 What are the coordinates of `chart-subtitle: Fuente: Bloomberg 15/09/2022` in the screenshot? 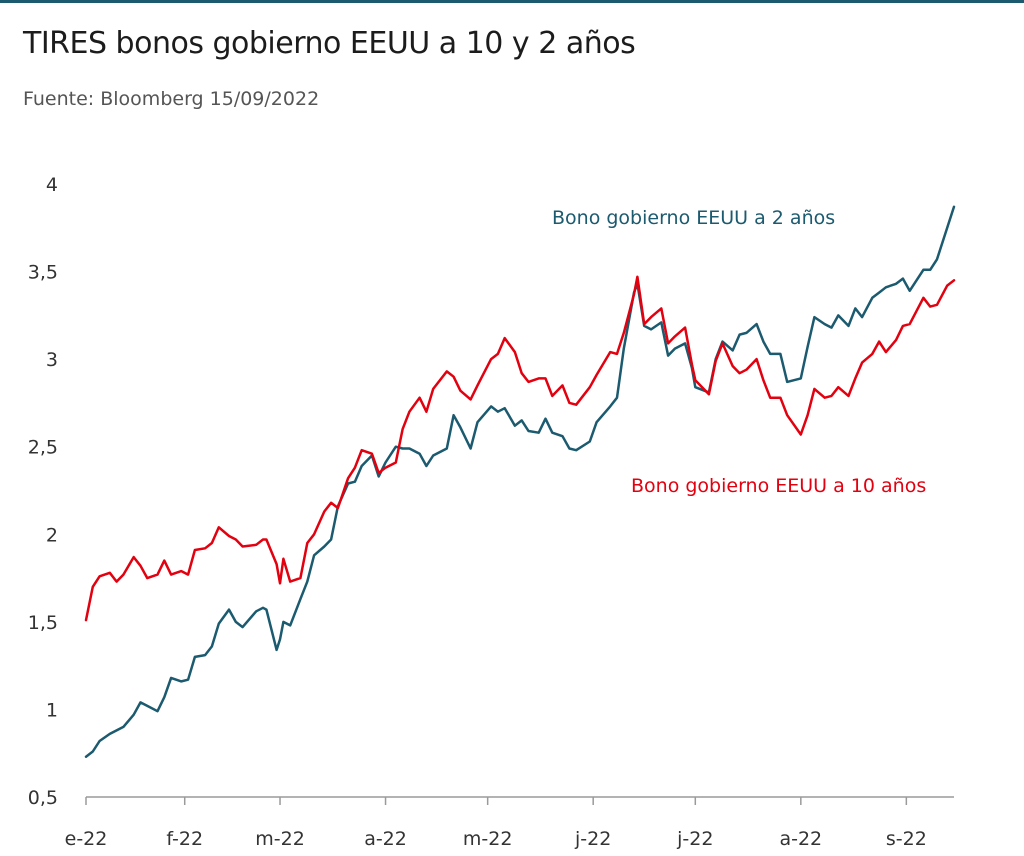 It's located at (171, 99).